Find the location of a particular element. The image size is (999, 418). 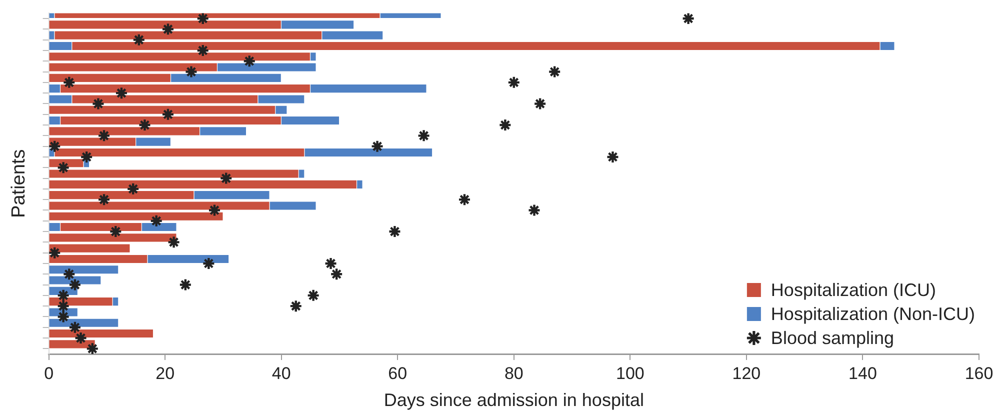

x-tick-label: 80 is located at coordinates (514, 373).